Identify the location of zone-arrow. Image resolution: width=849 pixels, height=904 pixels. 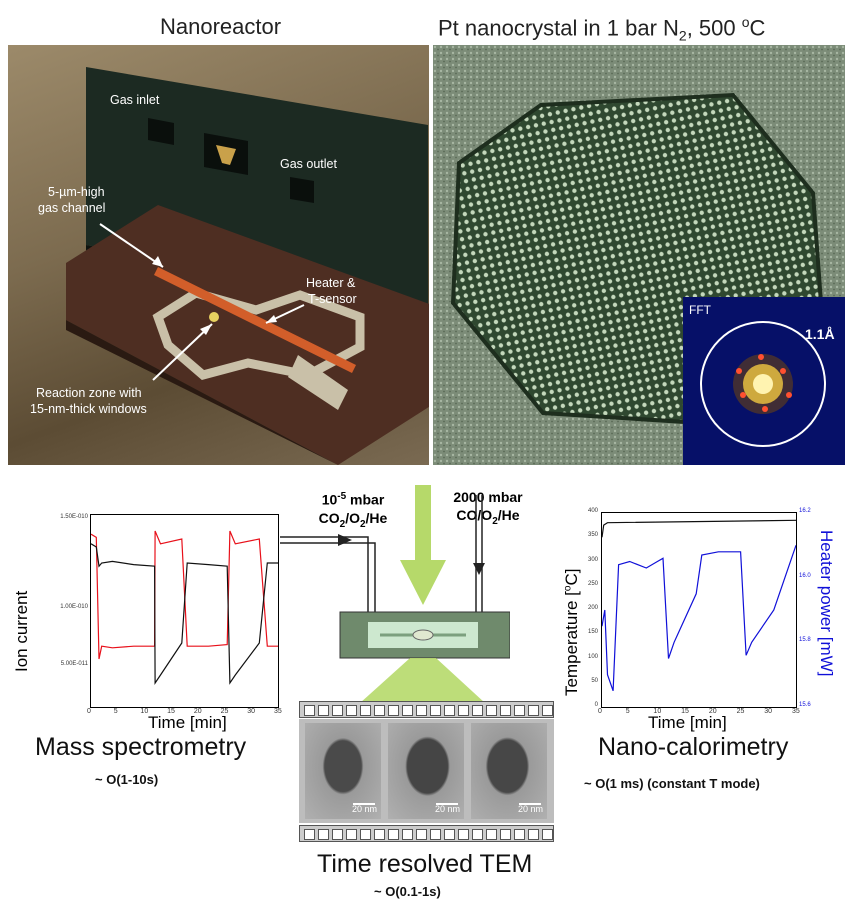
(182, 352).